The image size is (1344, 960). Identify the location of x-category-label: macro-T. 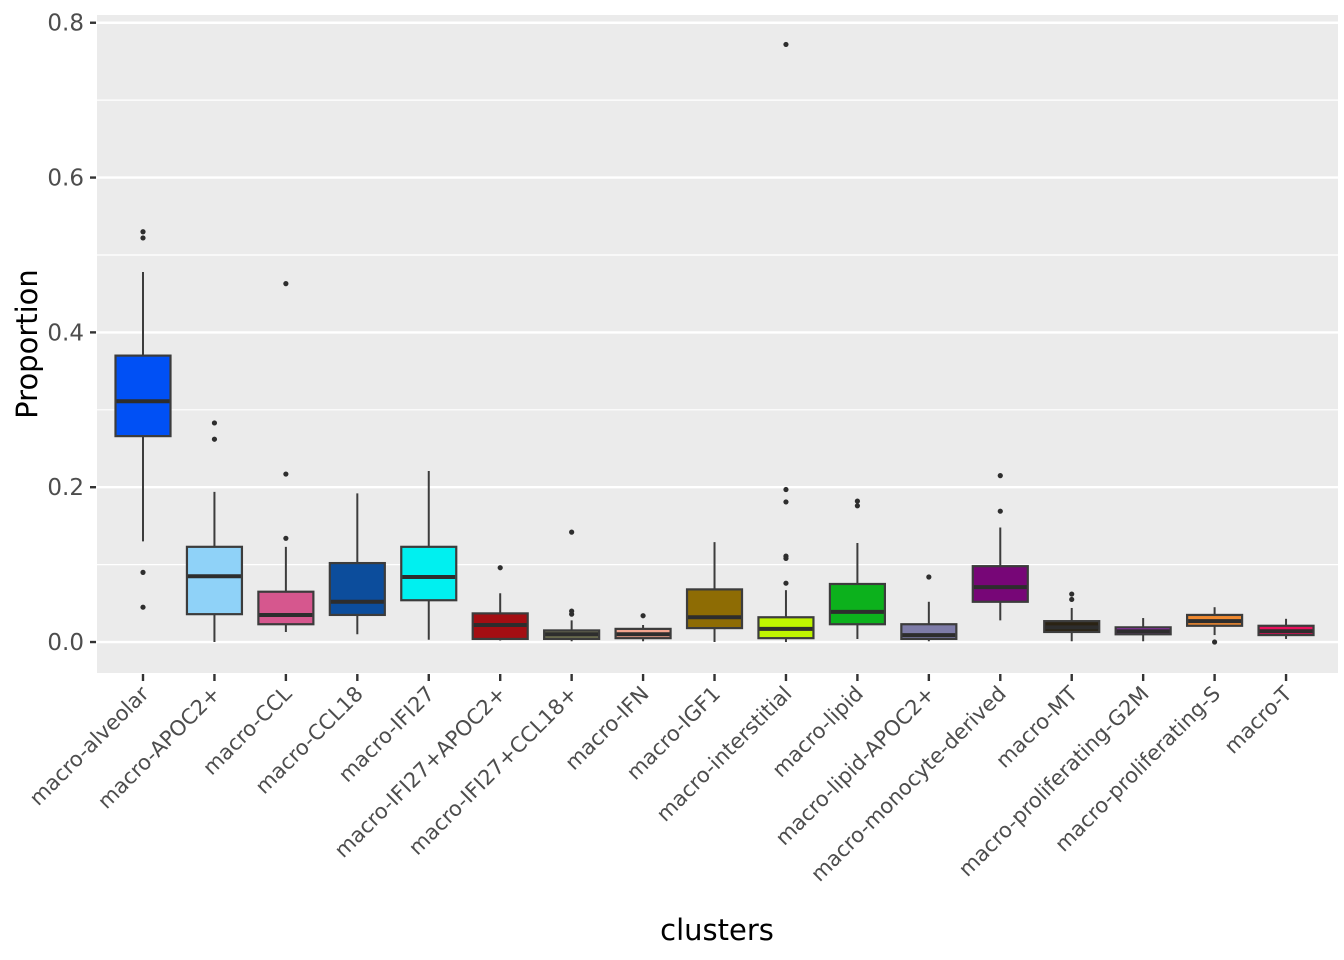
(1258, 719).